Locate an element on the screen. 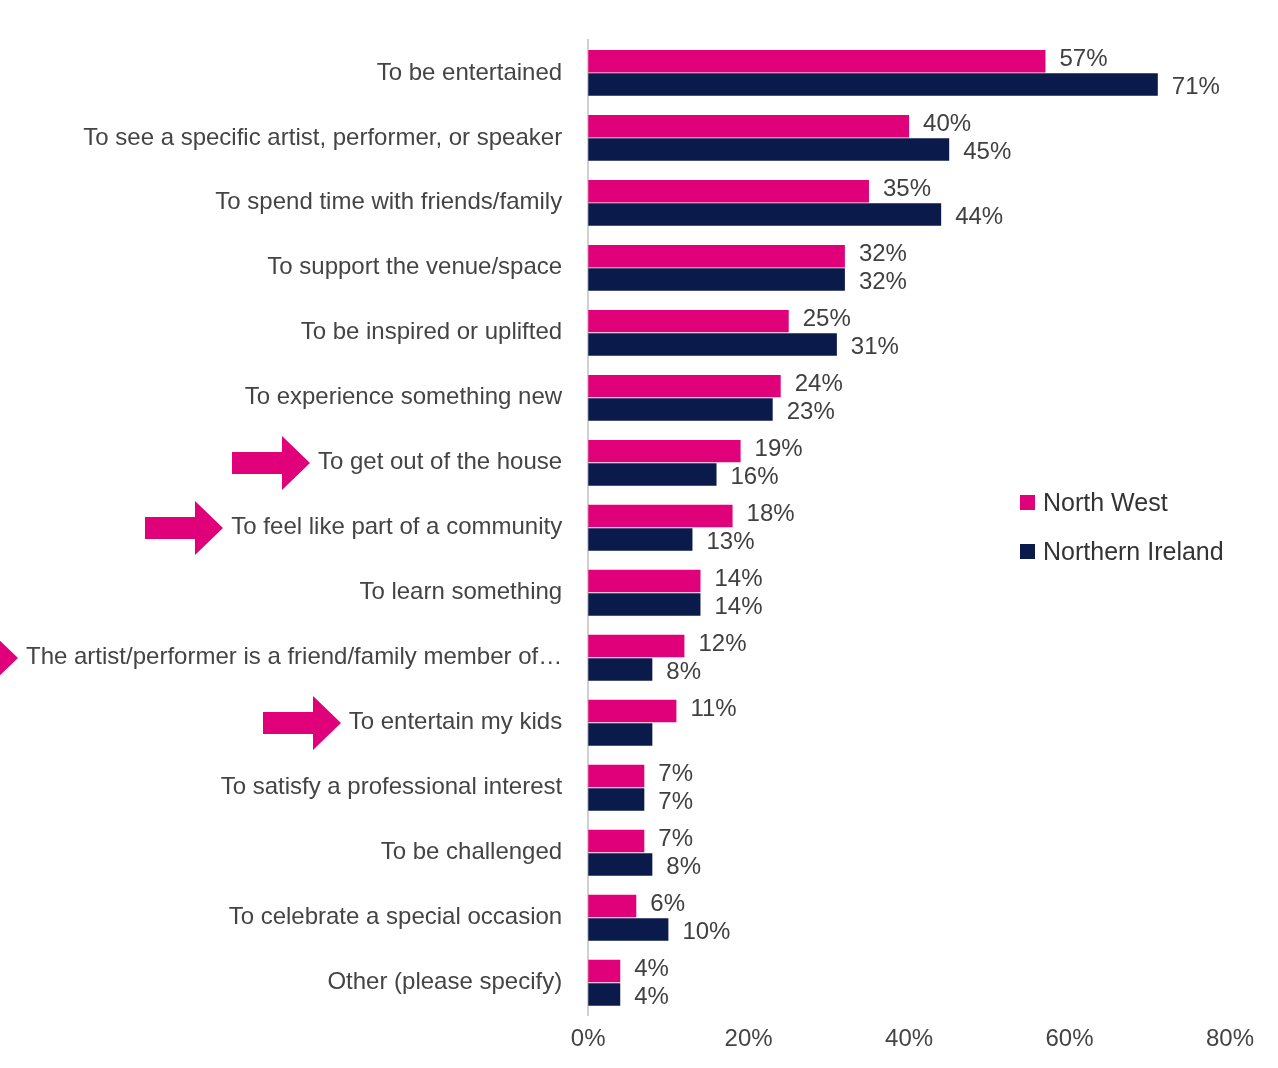 Image resolution: width=1278 pixels, height=1068 pixels. data-label: 57% is located at coordinates (1083, 57).